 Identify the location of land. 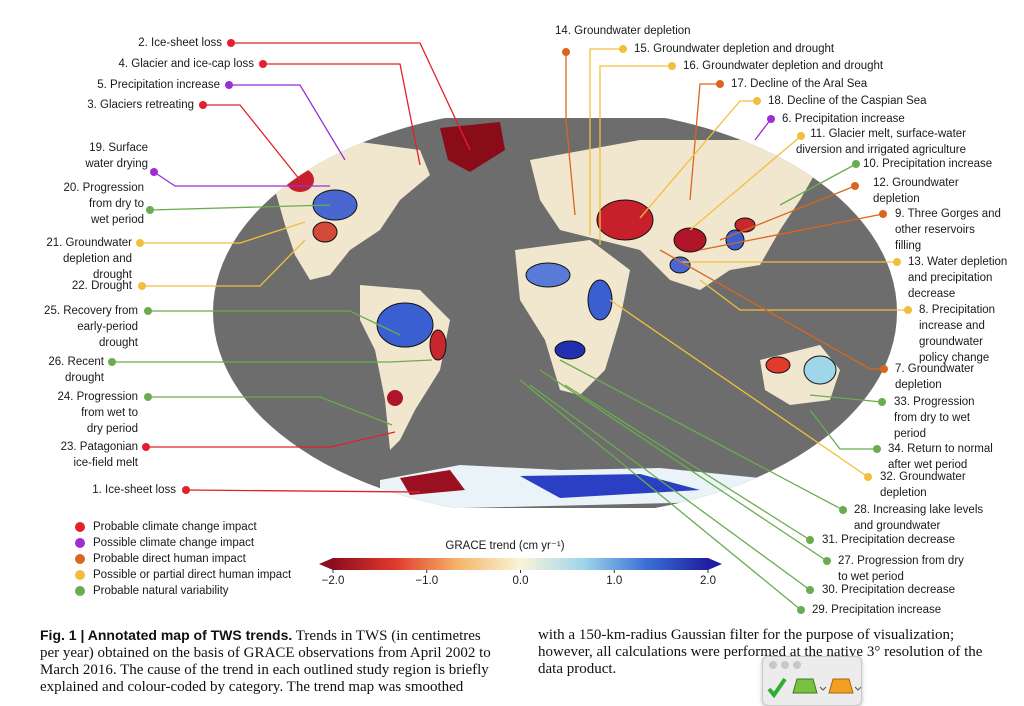
(675, 215).